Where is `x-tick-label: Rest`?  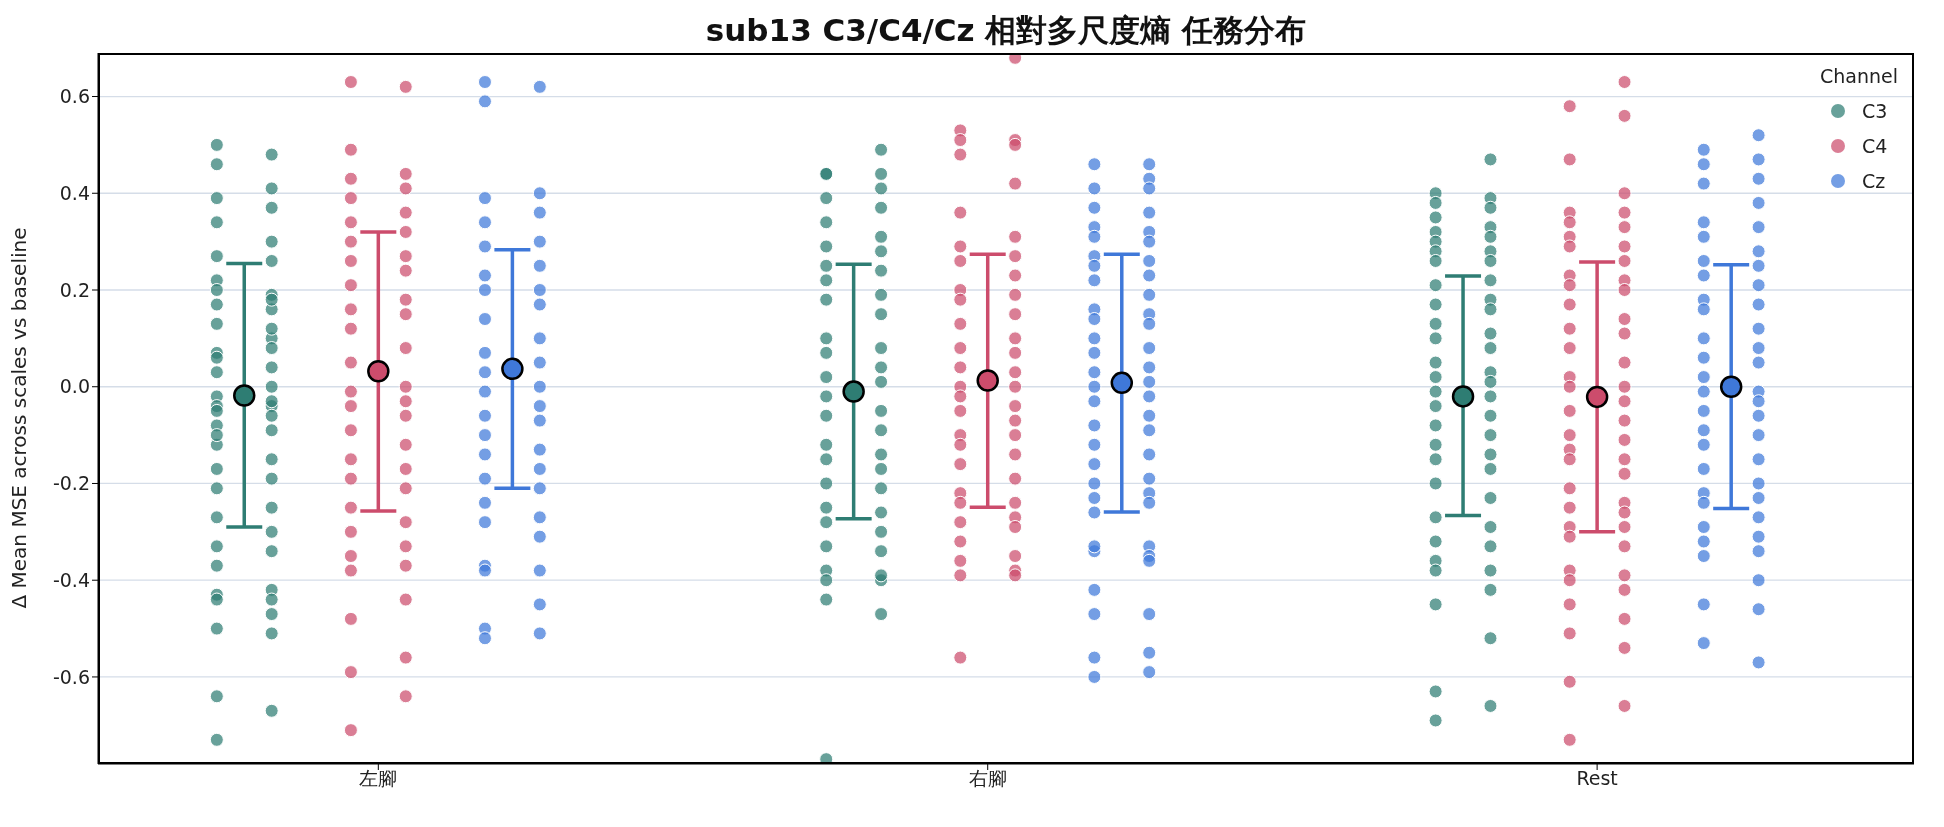
x-tick-label: Rest is located at coordinates (1597, 778).